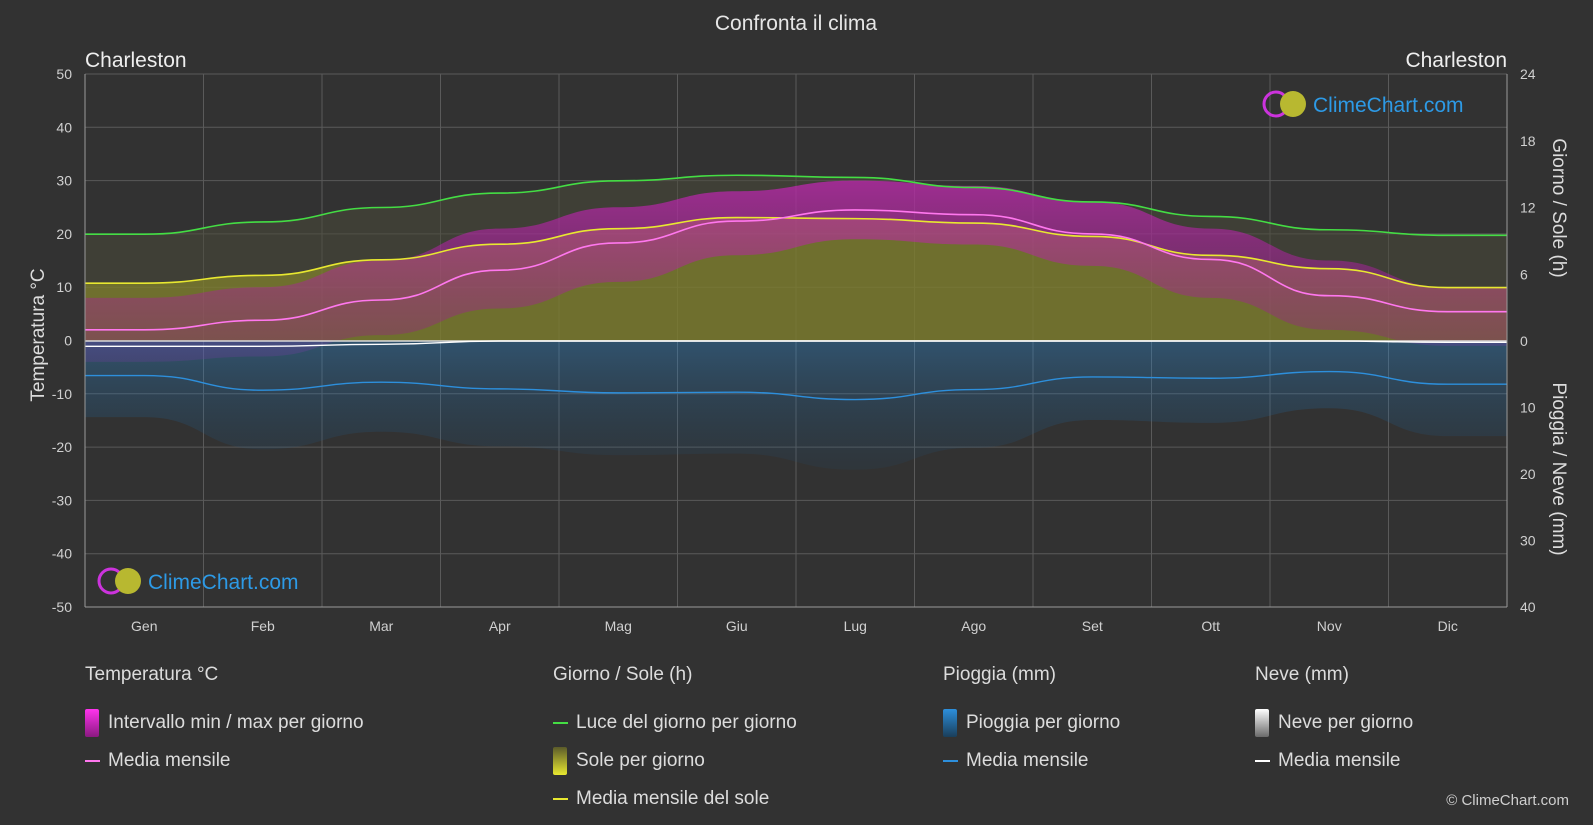 The width and height of the screenshot is (1593, 825). What do you see at coordinates (1262, 761) in the screenshot?
I see `snow-mean-line-icon` at bounding box center [1262, 761].